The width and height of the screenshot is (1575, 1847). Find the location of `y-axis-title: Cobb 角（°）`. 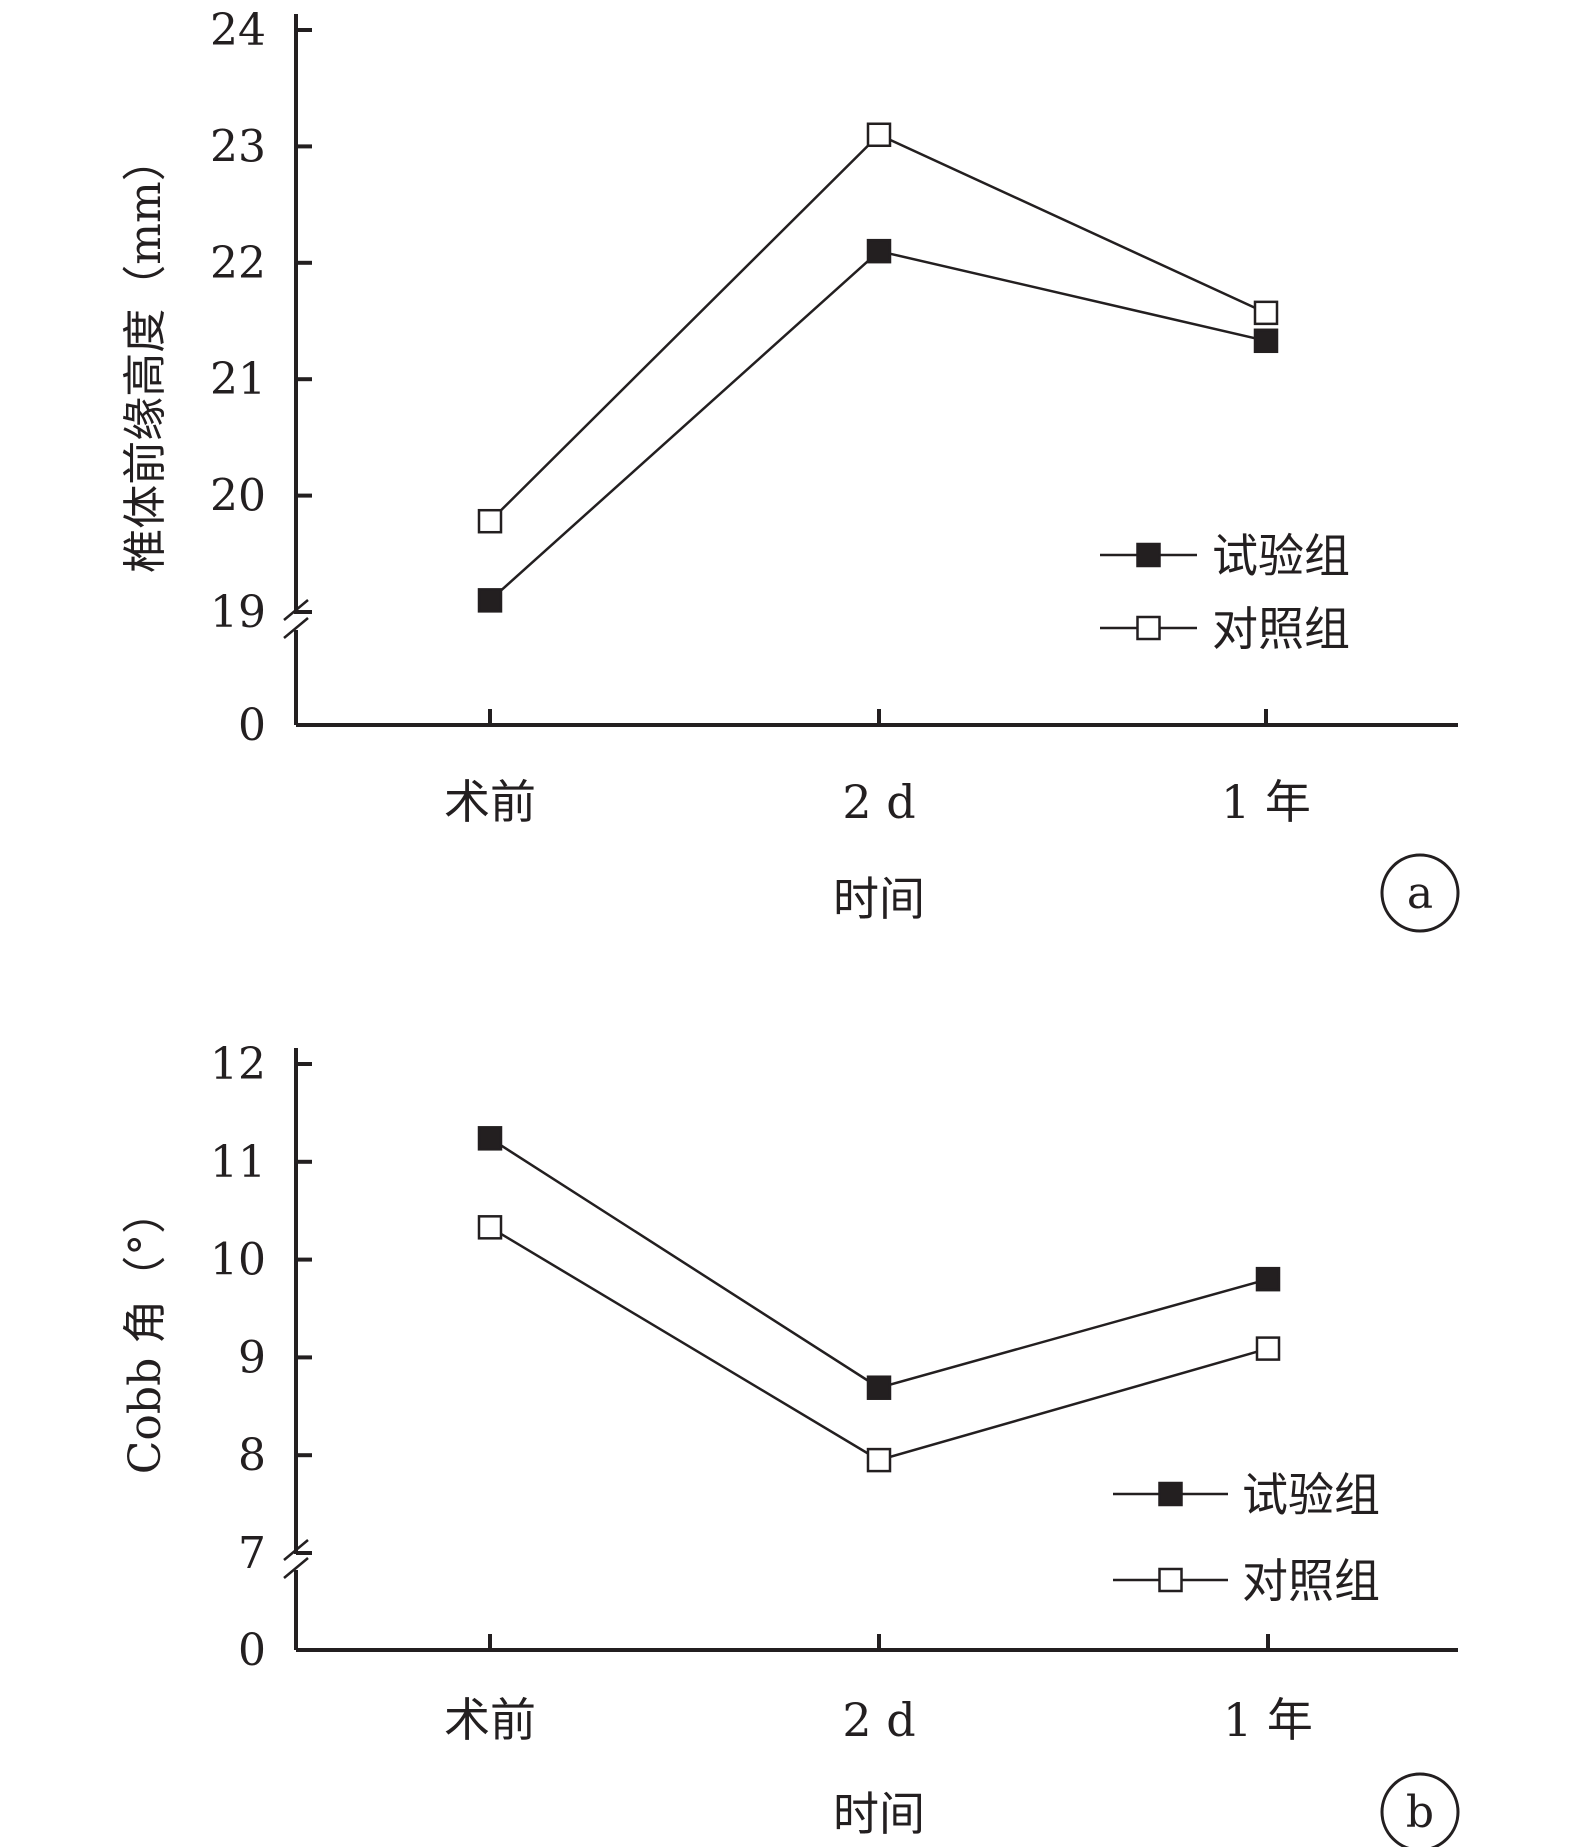

y-axis-title: Cobb 角（°） is located at coordinates (145, 1332).